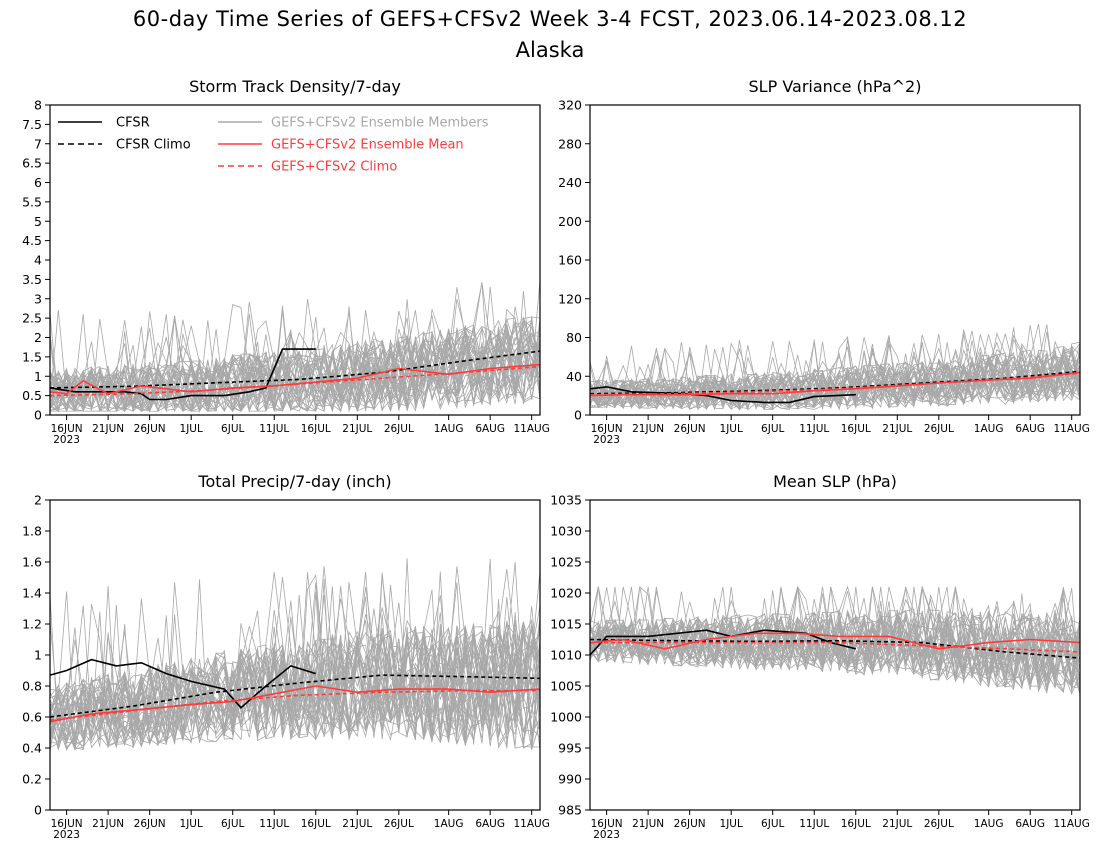  What do you see at coordinates (32, 395) in the screenshot?
I see `y-tick-label: 0.5` at bounding box center [32, 395].